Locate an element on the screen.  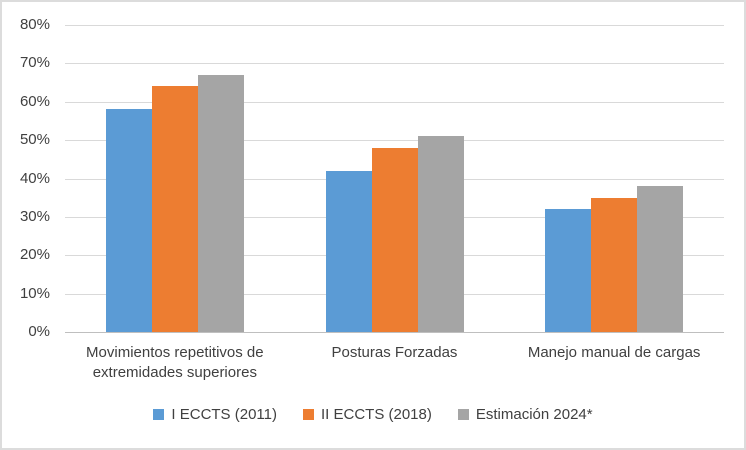
legend-label: Estimación 2024* is located at coordinates (534, 414).